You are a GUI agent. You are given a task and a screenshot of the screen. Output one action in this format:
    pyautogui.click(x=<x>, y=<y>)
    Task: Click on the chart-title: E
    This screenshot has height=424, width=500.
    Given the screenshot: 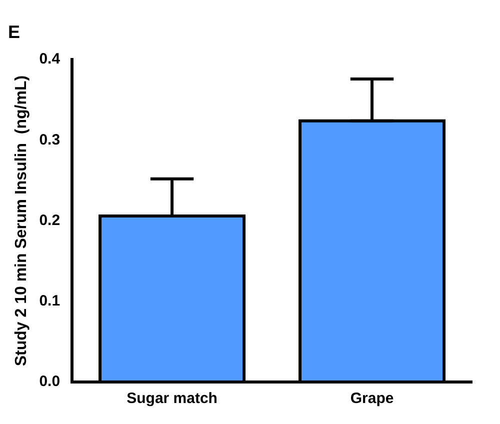 What is the action you would take?
    pyautogui.click(x=14, y=32)
    